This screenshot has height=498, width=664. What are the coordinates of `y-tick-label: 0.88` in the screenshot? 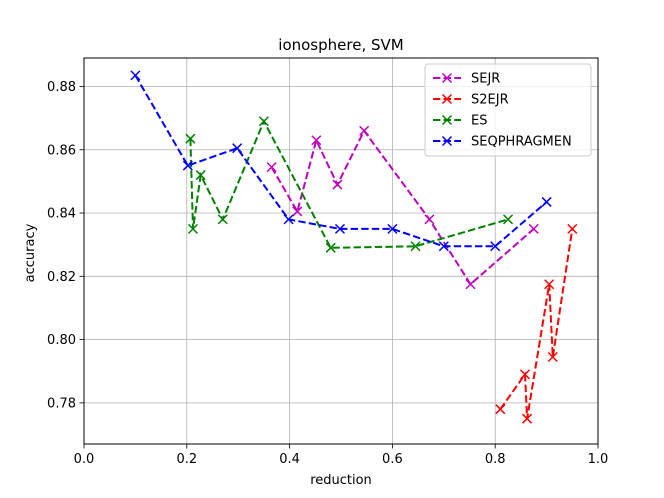 It's located at (61, 87).